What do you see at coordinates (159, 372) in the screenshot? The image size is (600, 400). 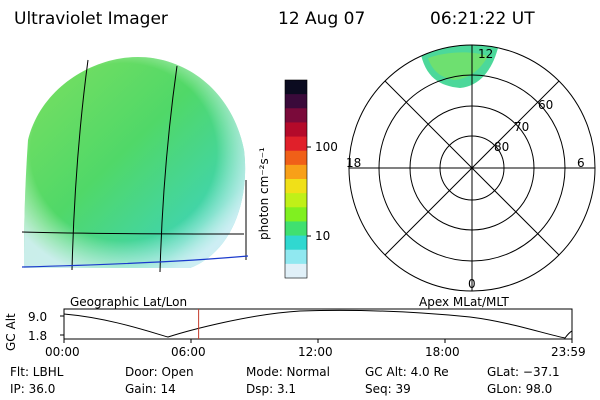 I see `status-door: Door: Open` at bounding box center [159, 372].